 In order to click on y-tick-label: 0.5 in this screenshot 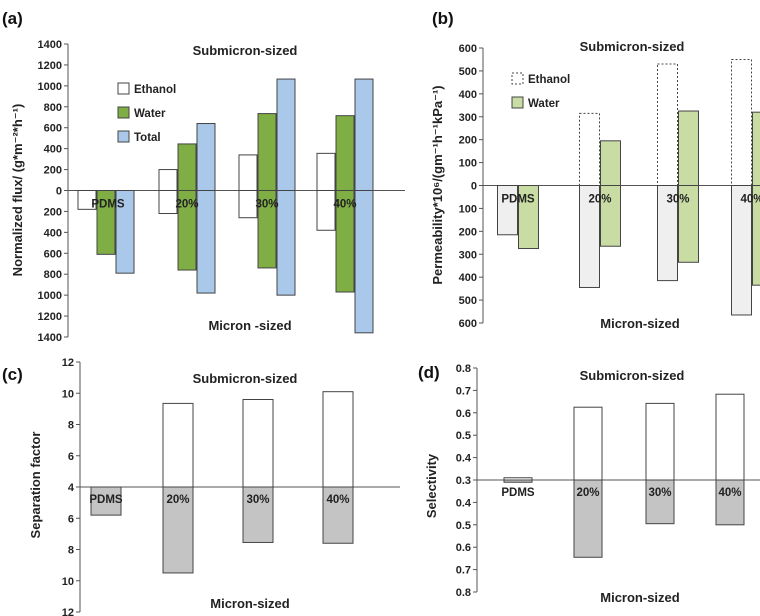, I will do `click(463, 526)`.